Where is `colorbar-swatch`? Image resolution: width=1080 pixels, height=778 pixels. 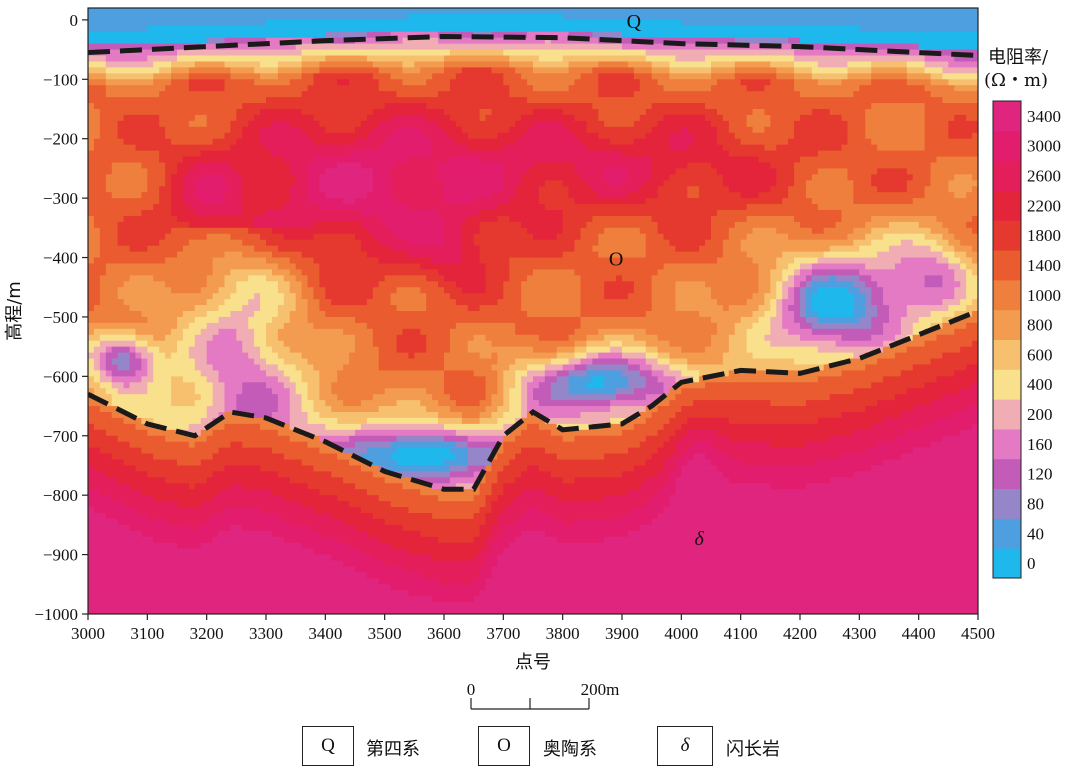 colorbar-swatch is located at coordinates (1007, 354).